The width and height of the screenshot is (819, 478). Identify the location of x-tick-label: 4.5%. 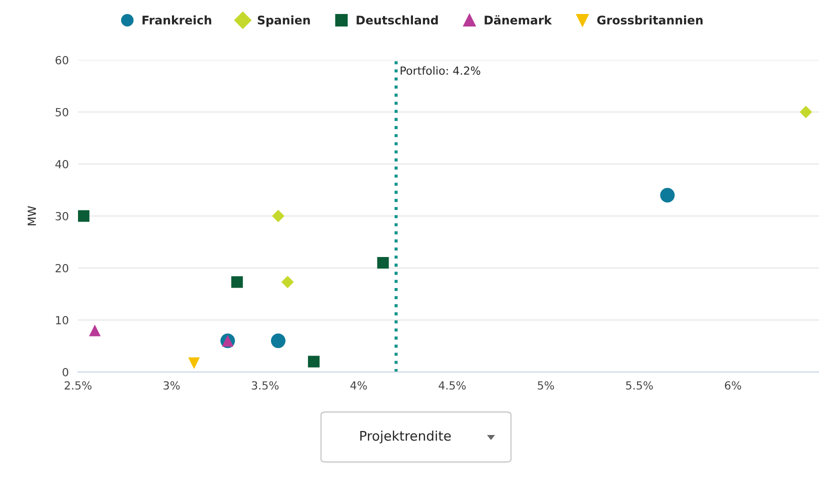
(452, 385).